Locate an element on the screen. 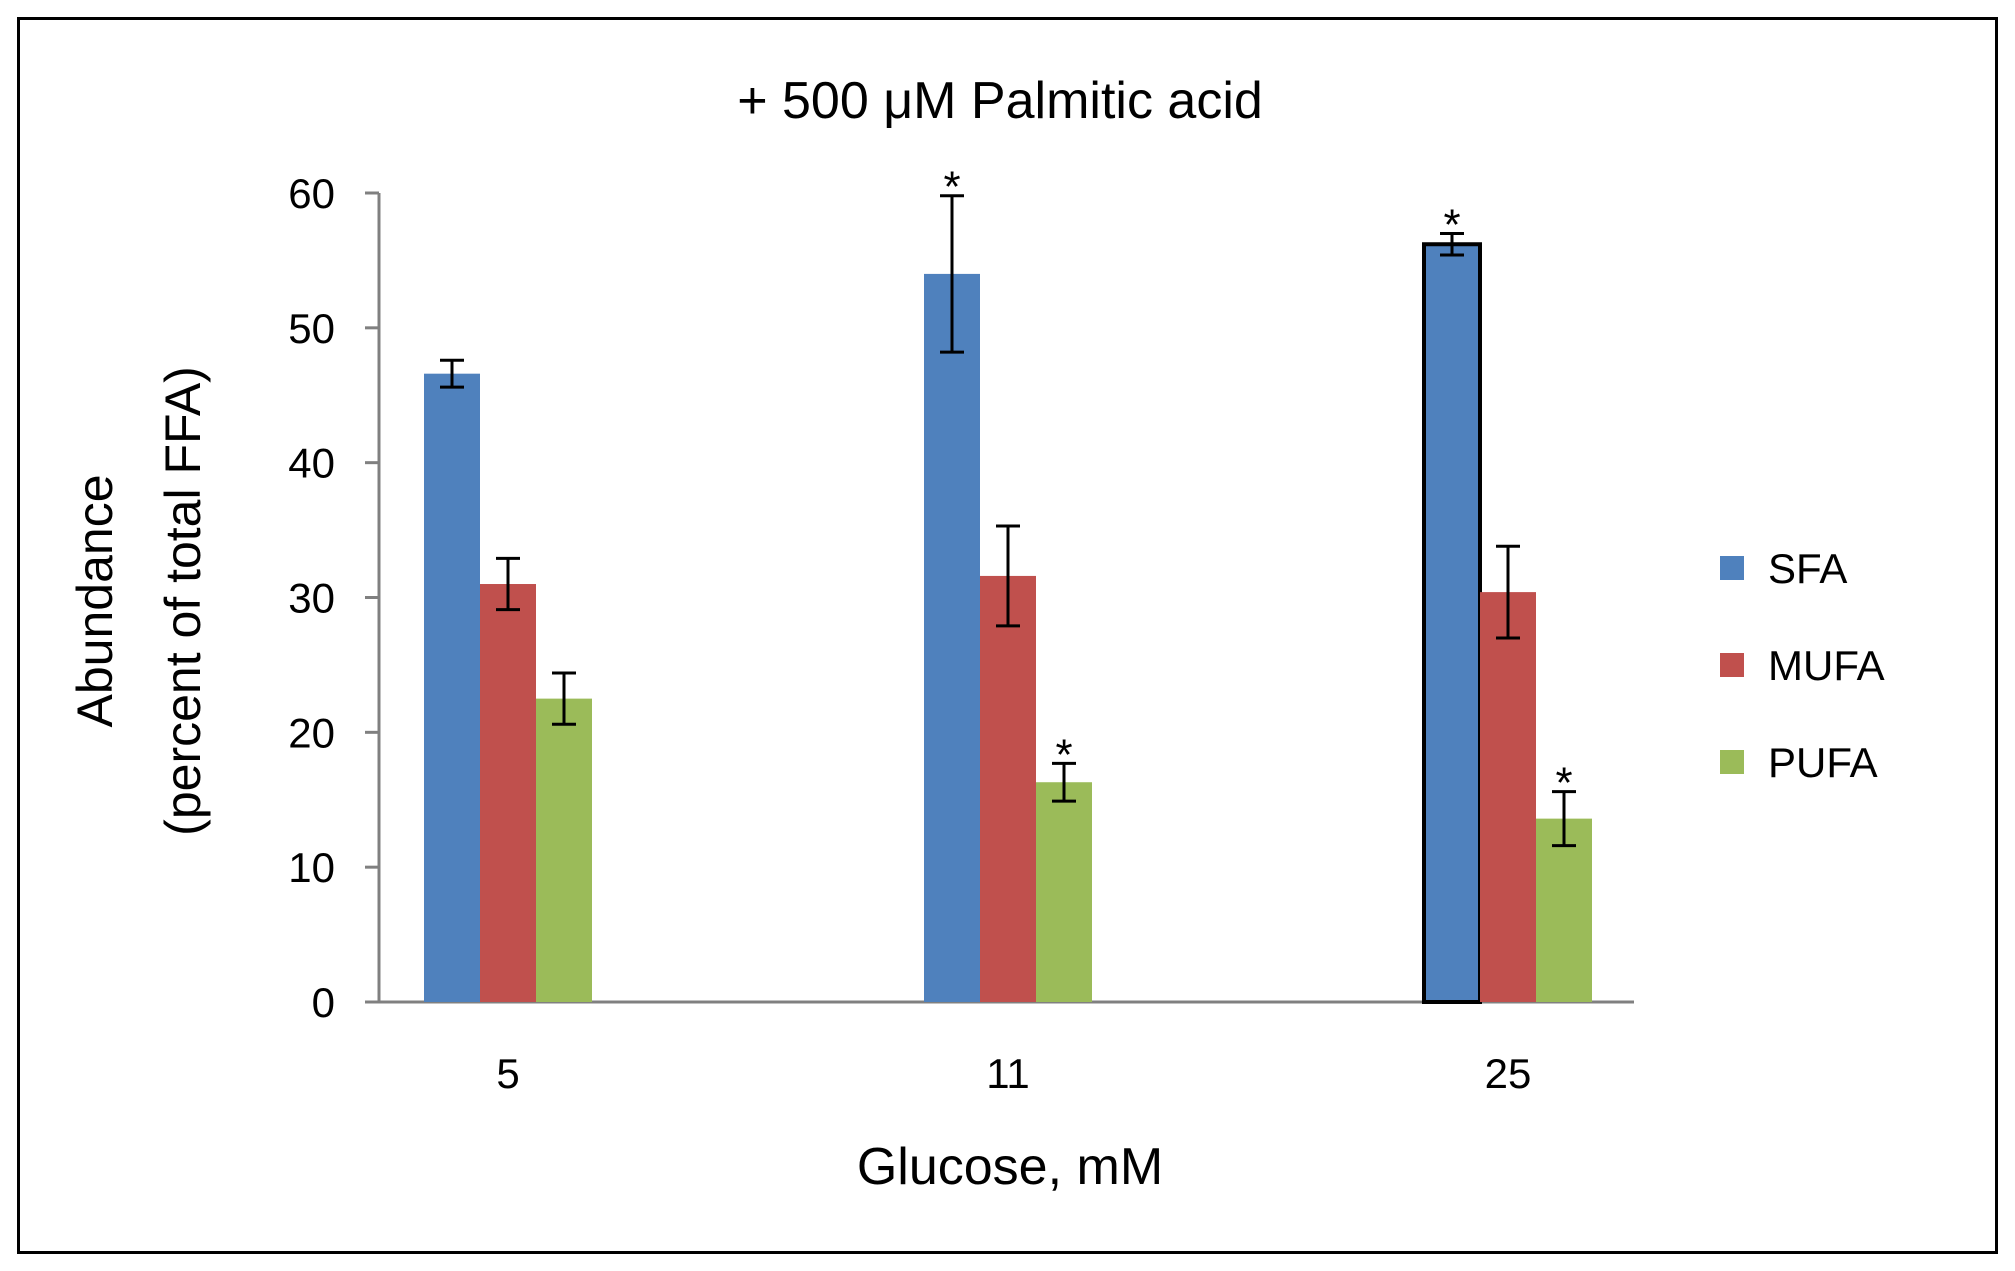 This screenshot has width=2015, height=1271. legend-swatch-pufa is located at coordinates (1732, 762).